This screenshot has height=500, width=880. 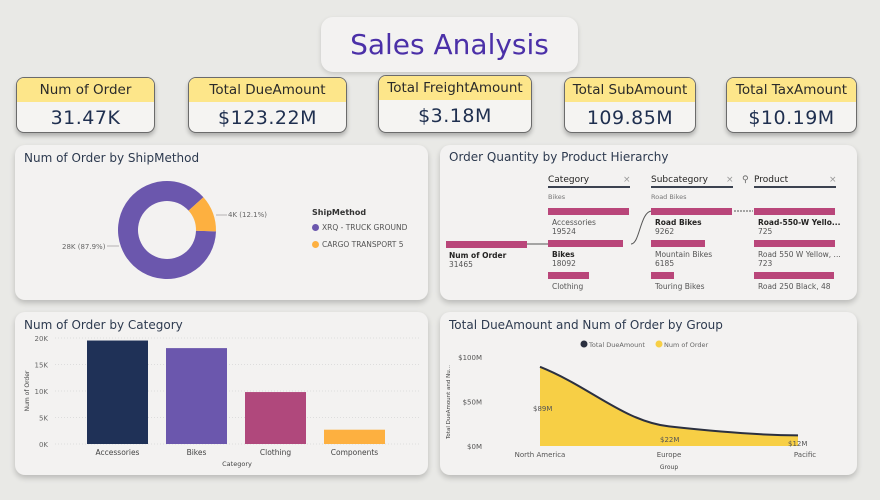 I want to click on y-tick-label: $0M, so click(x=474, y=447).